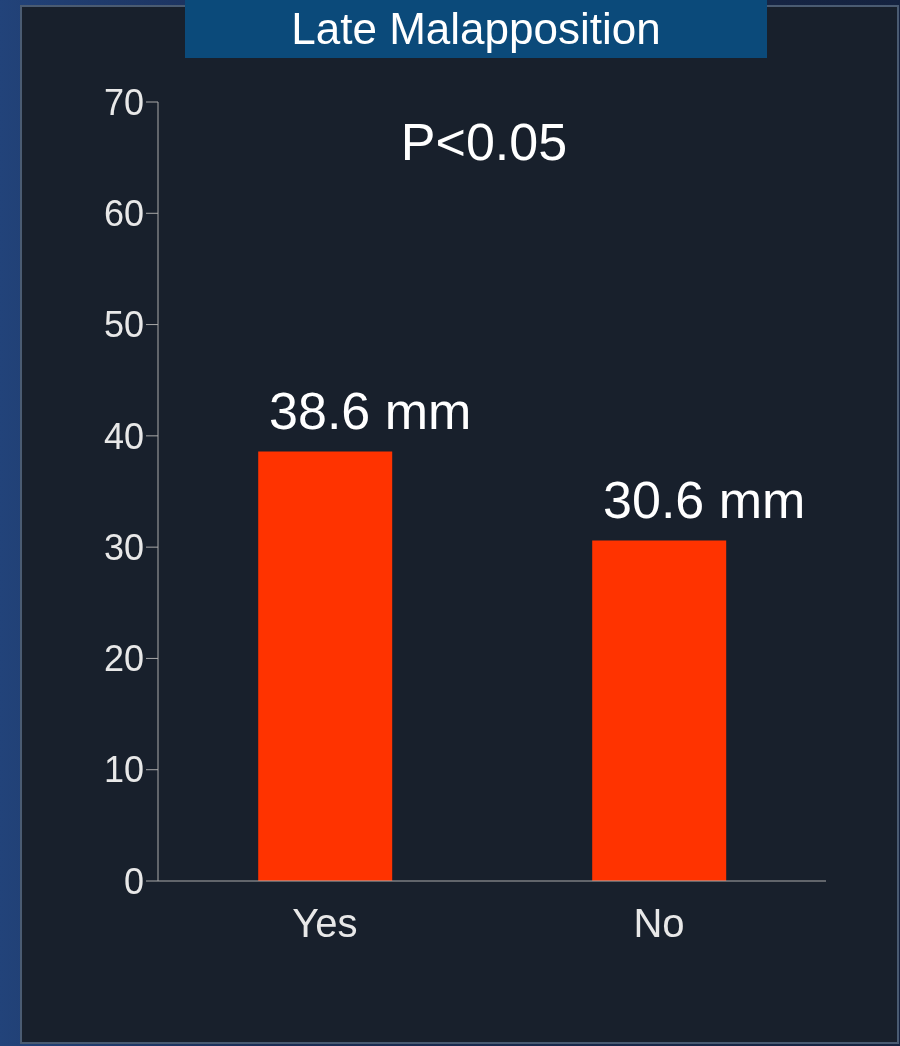  I want to click on y-tick-label: 40, so click(123, 436).